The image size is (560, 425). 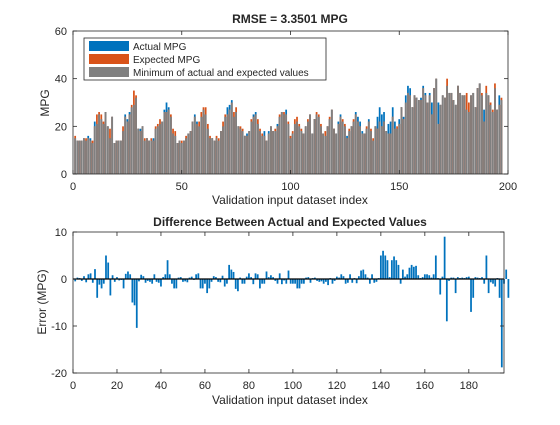 I want to click on y-tick-label: 20, so click(x=61, y=127).